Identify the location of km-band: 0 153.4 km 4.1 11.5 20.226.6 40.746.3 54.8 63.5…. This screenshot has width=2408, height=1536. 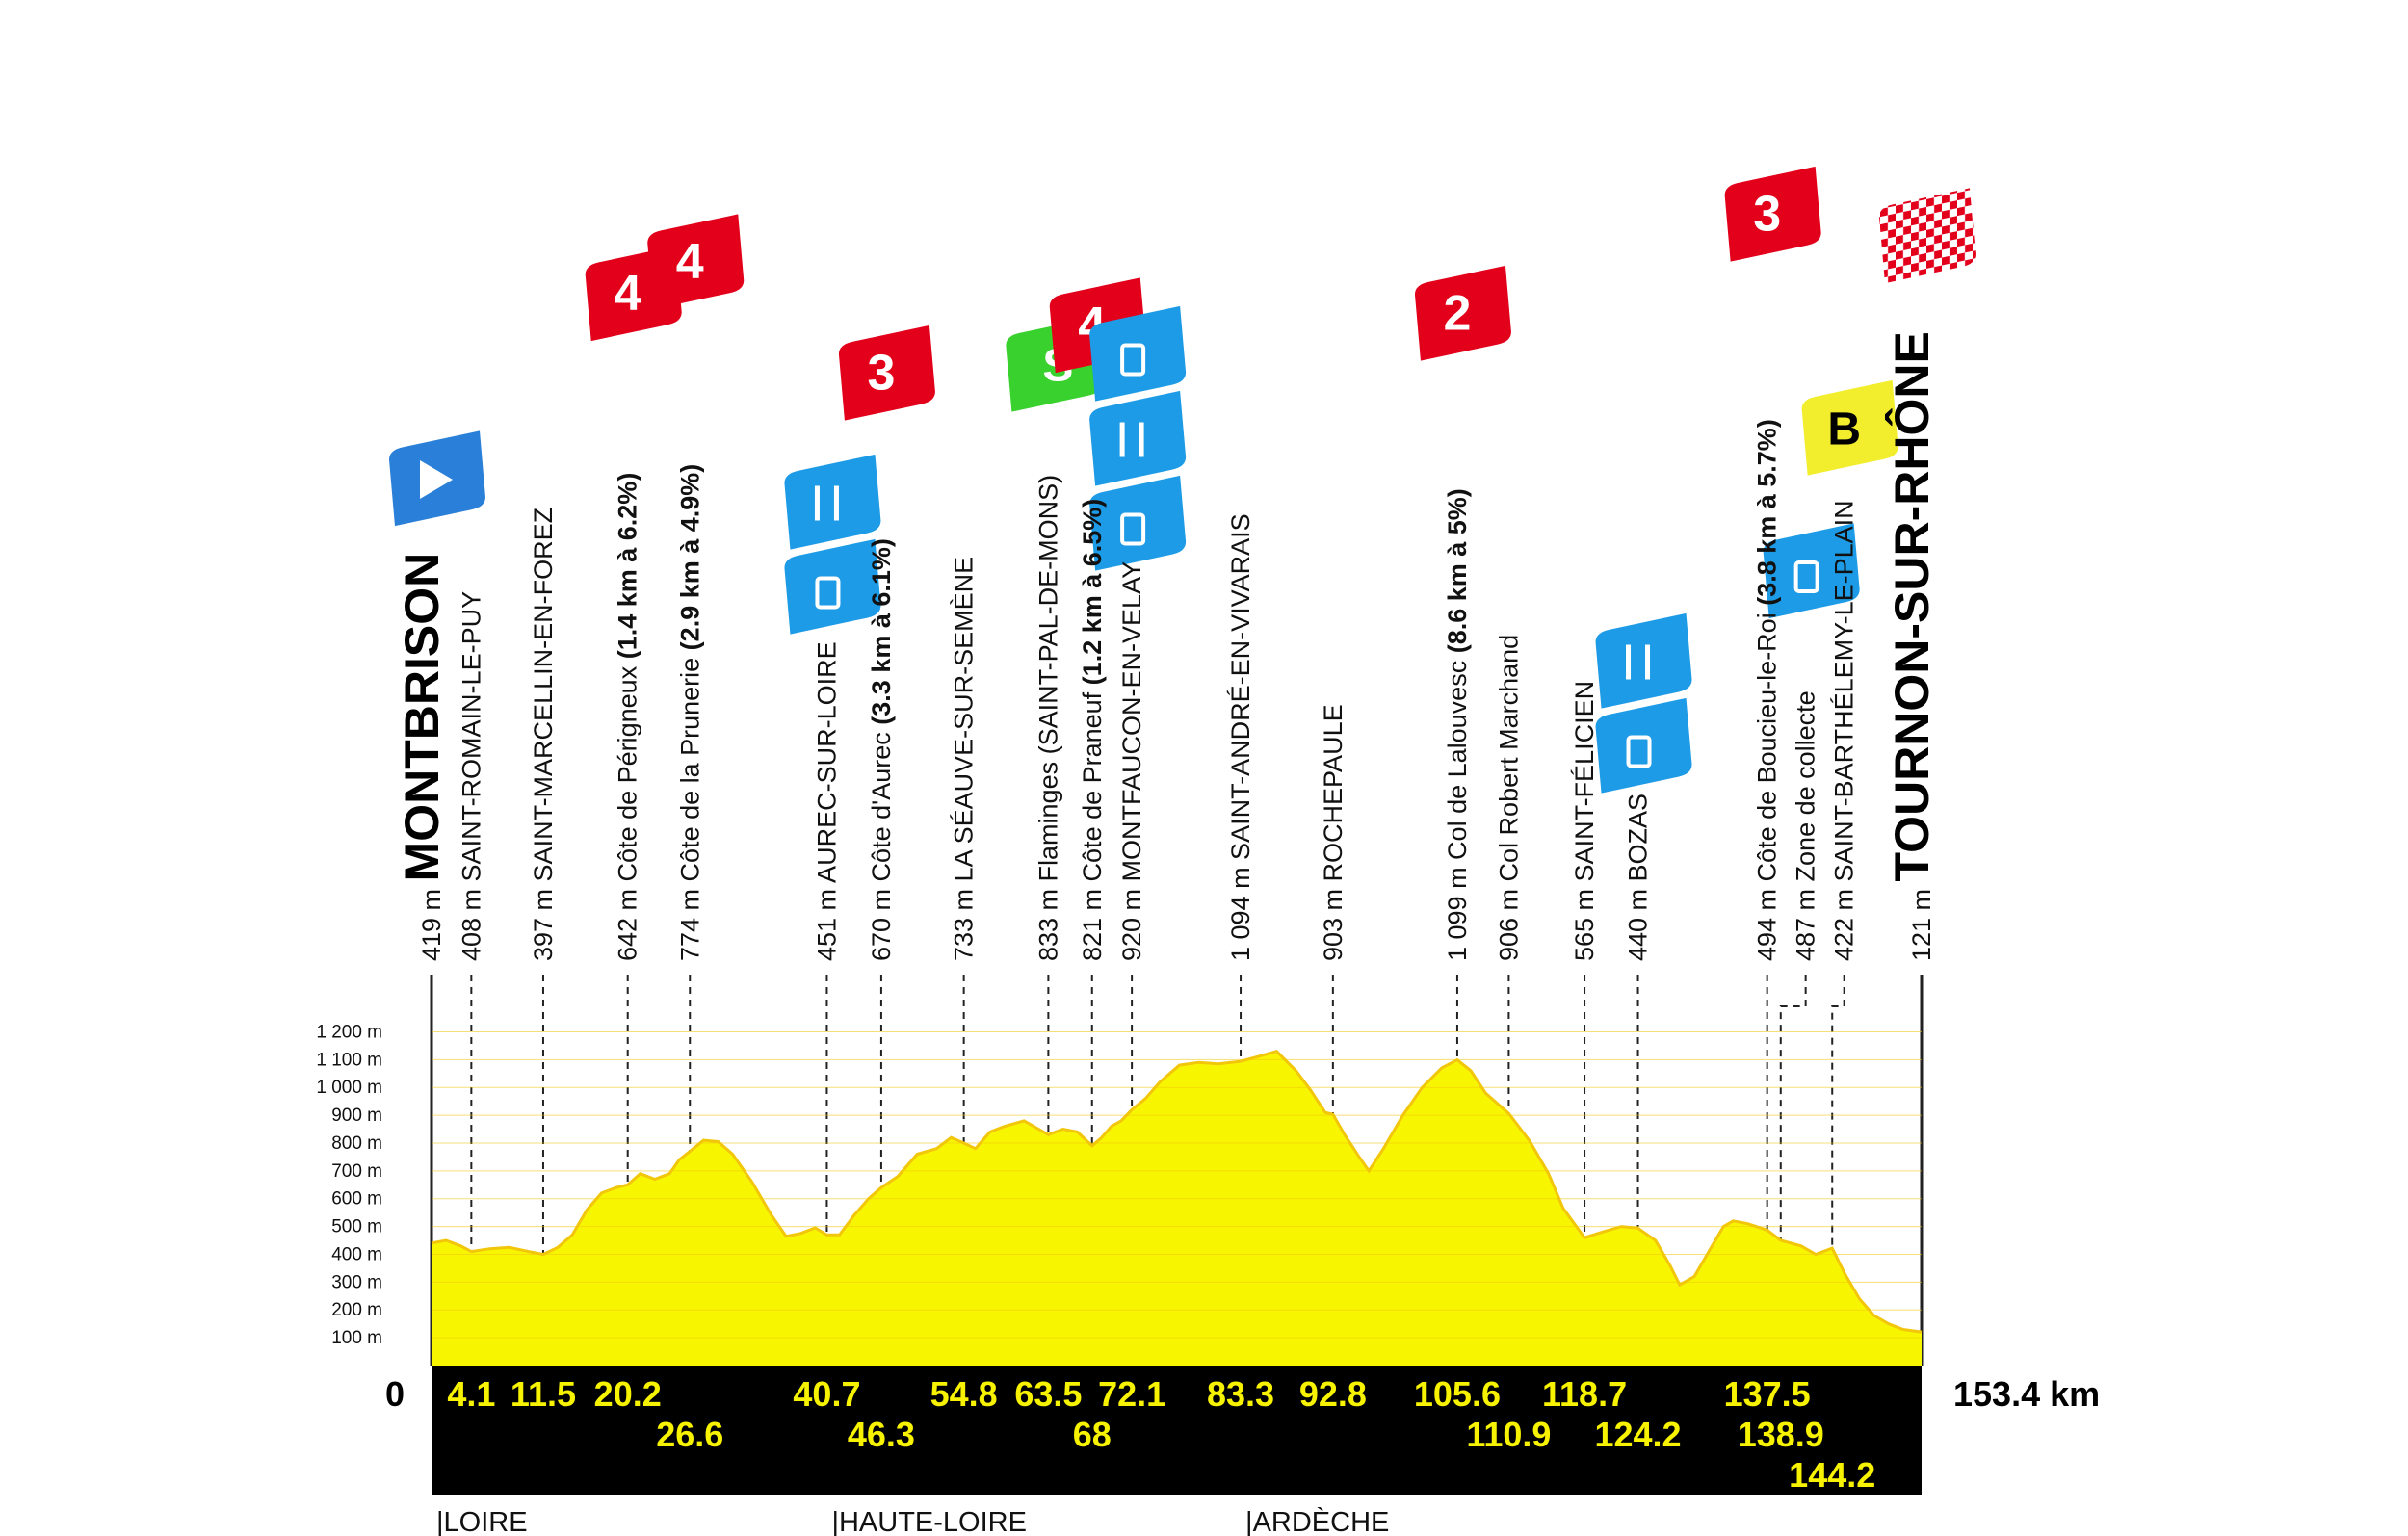
(1242, 1430).